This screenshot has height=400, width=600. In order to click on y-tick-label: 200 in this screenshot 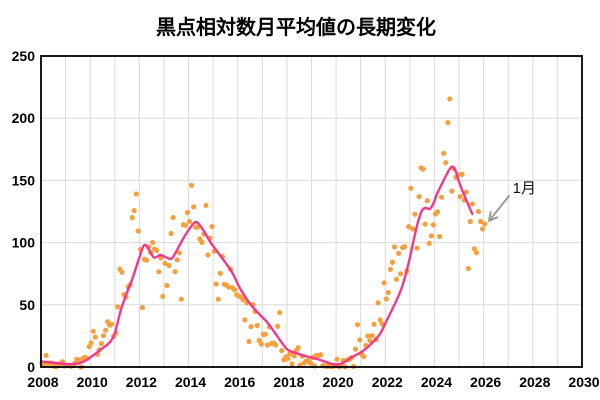, I will do `click(24, 118)`.